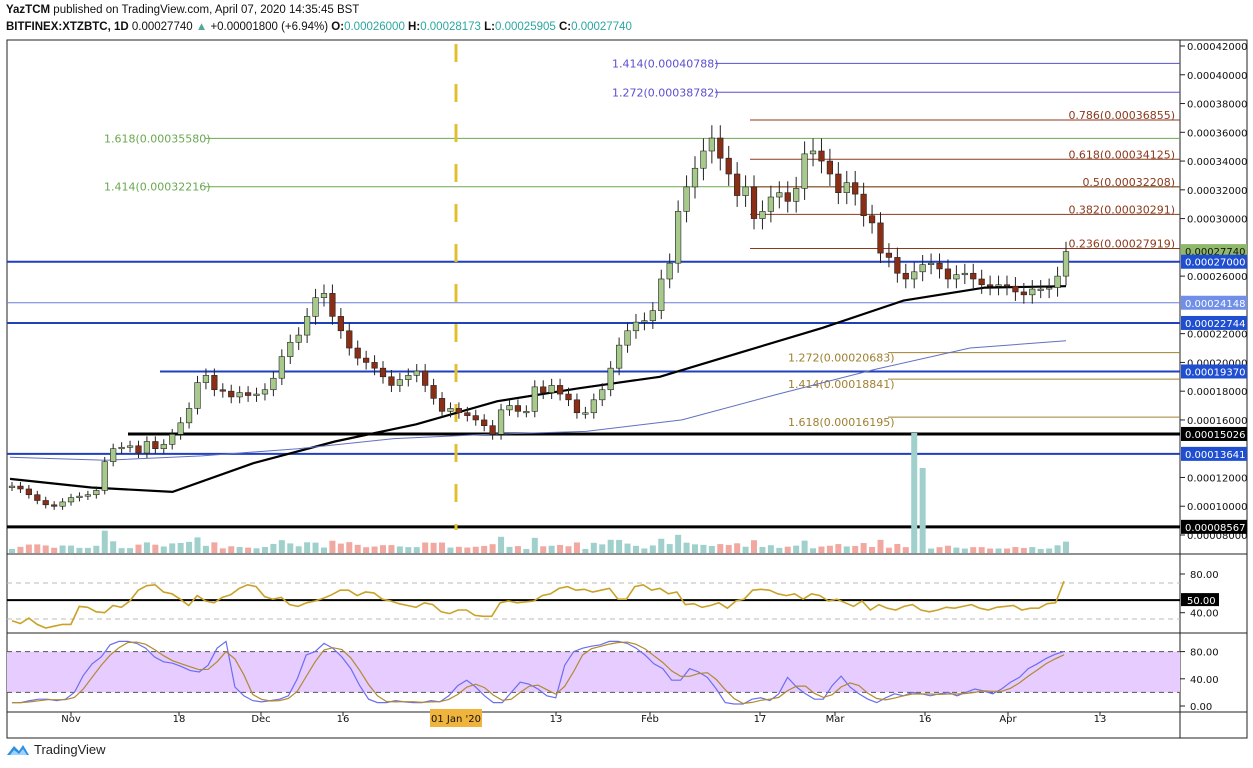  I want to click on svg-text: 80.00, so click(1204, 575).